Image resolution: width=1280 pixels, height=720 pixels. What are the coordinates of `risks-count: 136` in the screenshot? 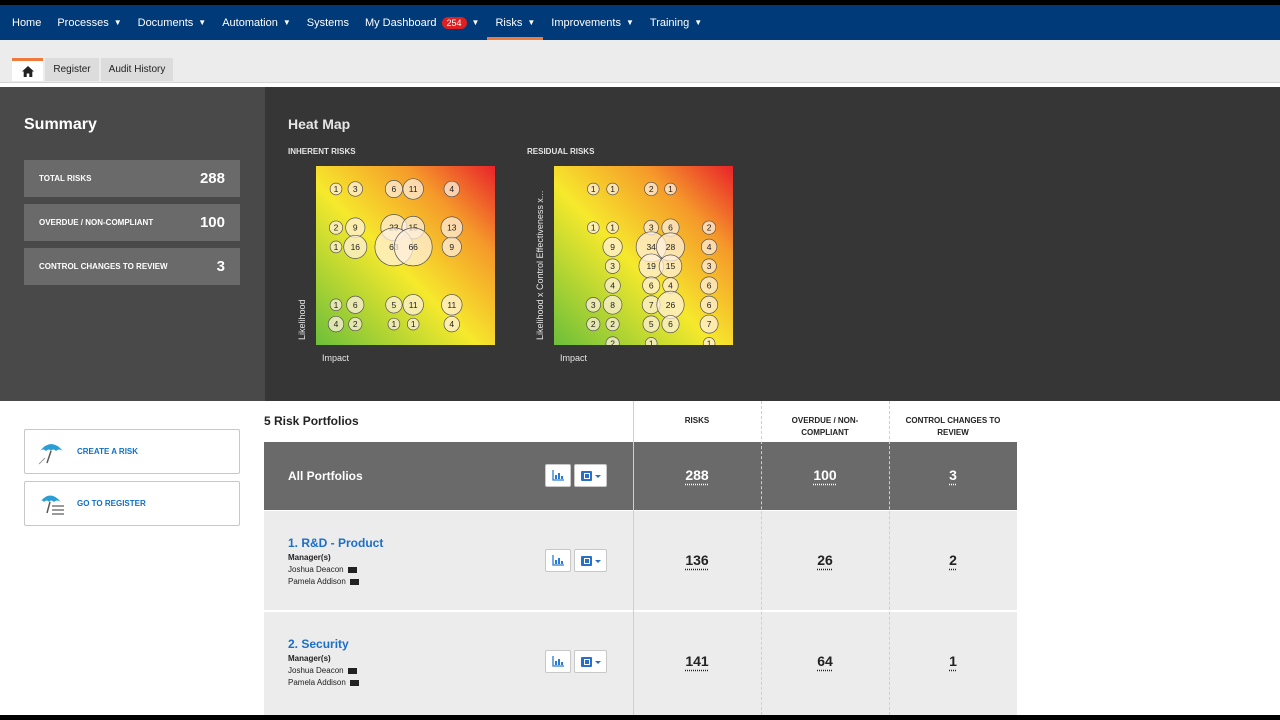 It's located at (697, 560).